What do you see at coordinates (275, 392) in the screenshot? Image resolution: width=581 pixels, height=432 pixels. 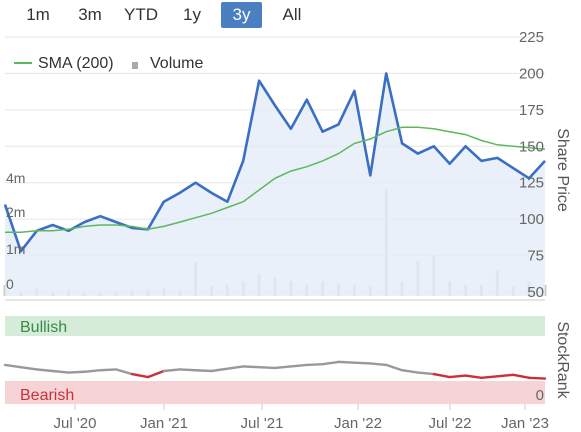 I see `bearish-band` at bounding box center [275, 392].